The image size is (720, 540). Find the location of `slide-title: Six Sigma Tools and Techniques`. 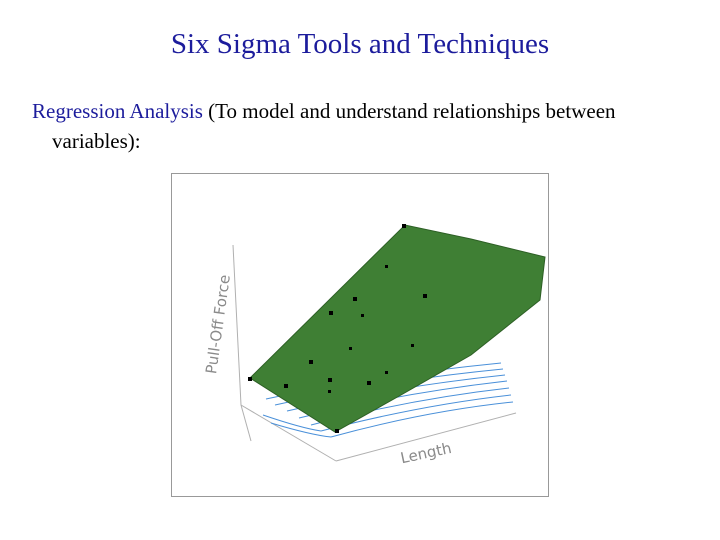

slide-title: Six Sigma Tools and Techniques is located at coordinates (360, 44).